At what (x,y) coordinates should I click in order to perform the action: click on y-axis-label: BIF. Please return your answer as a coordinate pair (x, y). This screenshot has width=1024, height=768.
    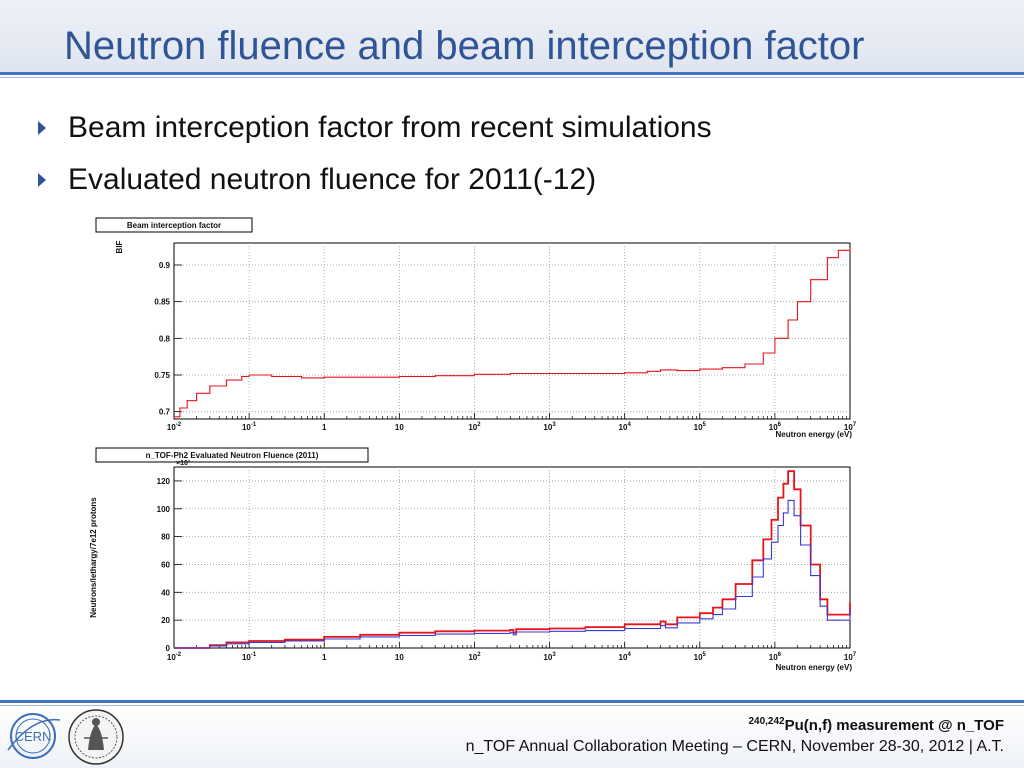
    Looking at the image, I should click on (119, 246).